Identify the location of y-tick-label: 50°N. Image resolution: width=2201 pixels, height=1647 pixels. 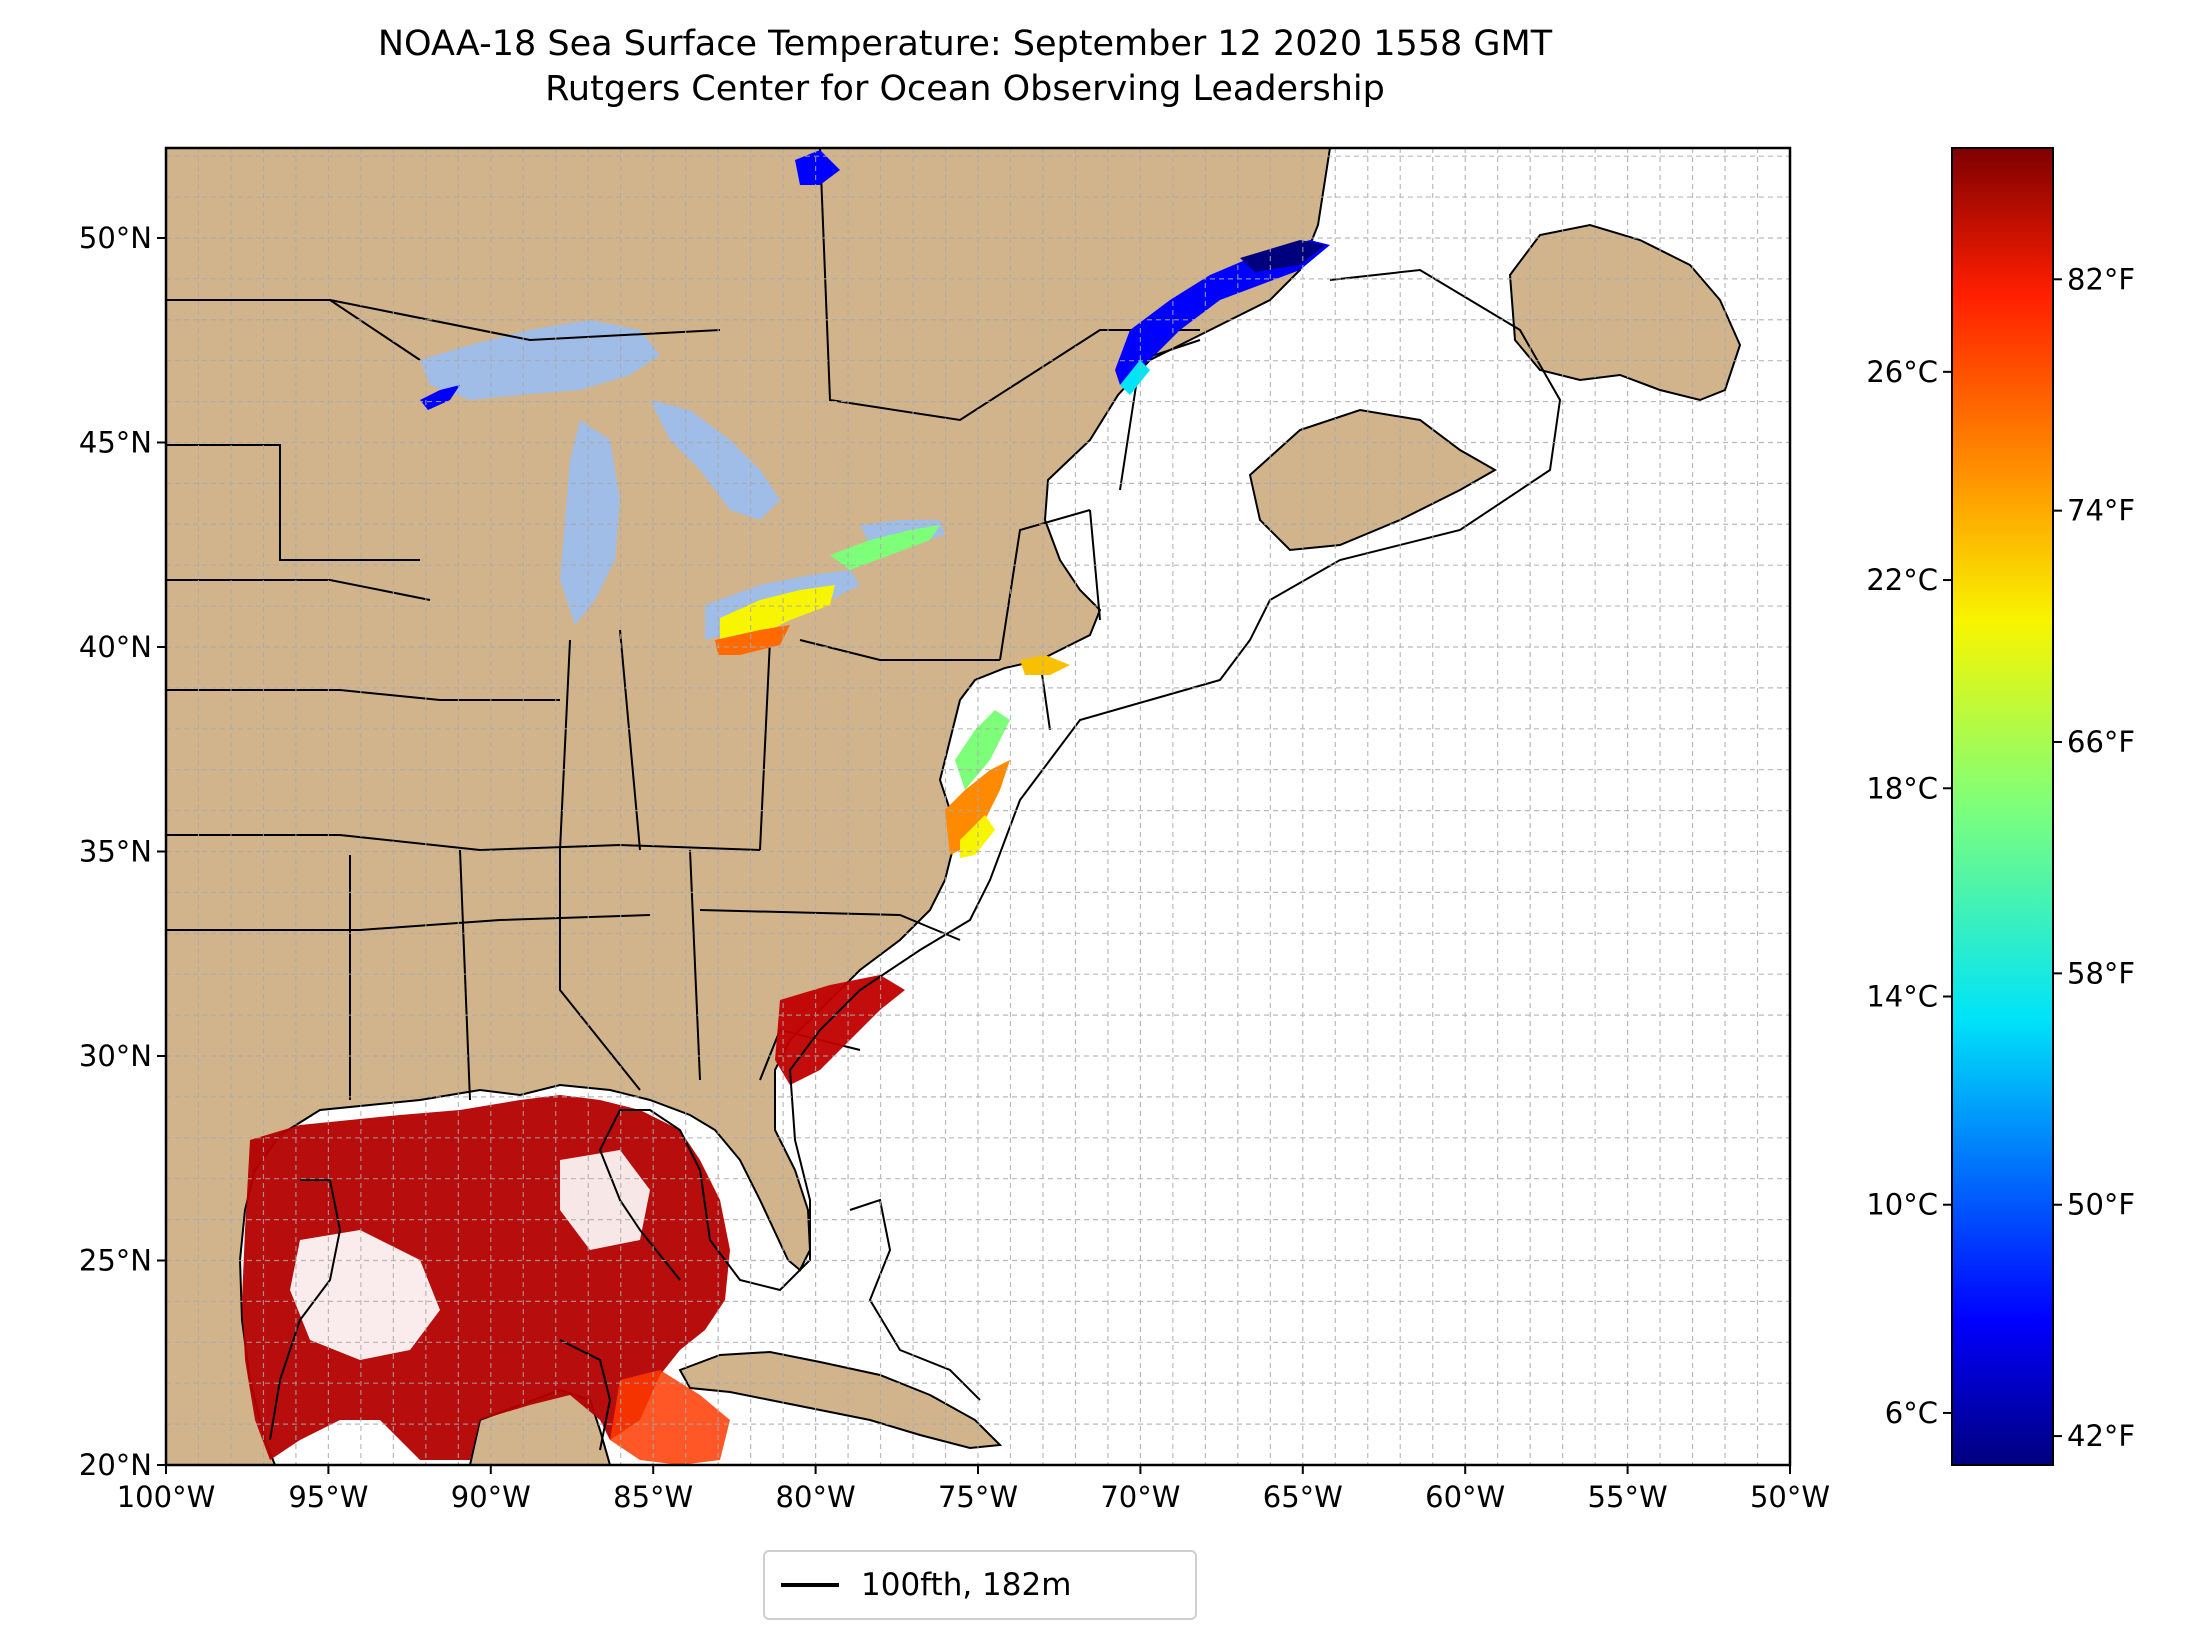
(115, 238).